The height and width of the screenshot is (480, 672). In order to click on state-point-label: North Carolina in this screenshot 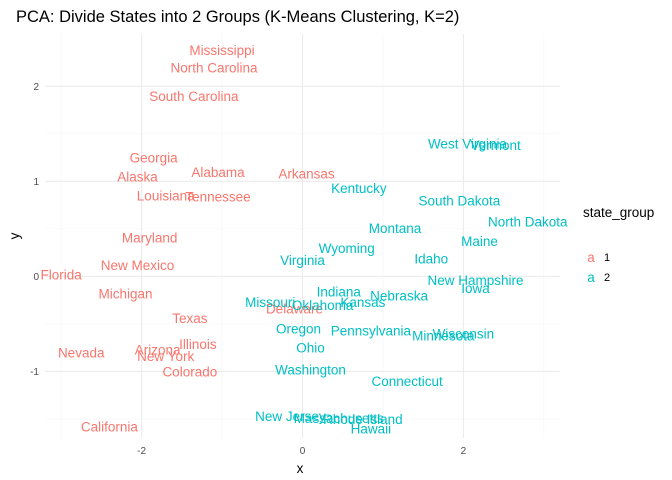, I will do `click(214, 67)`.